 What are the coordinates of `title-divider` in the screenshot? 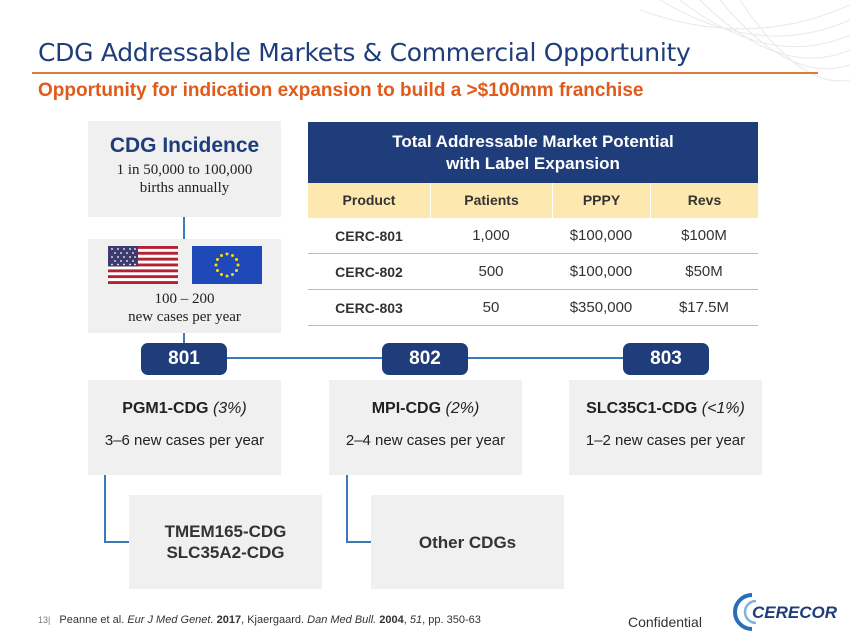 It's located at (425, 73).